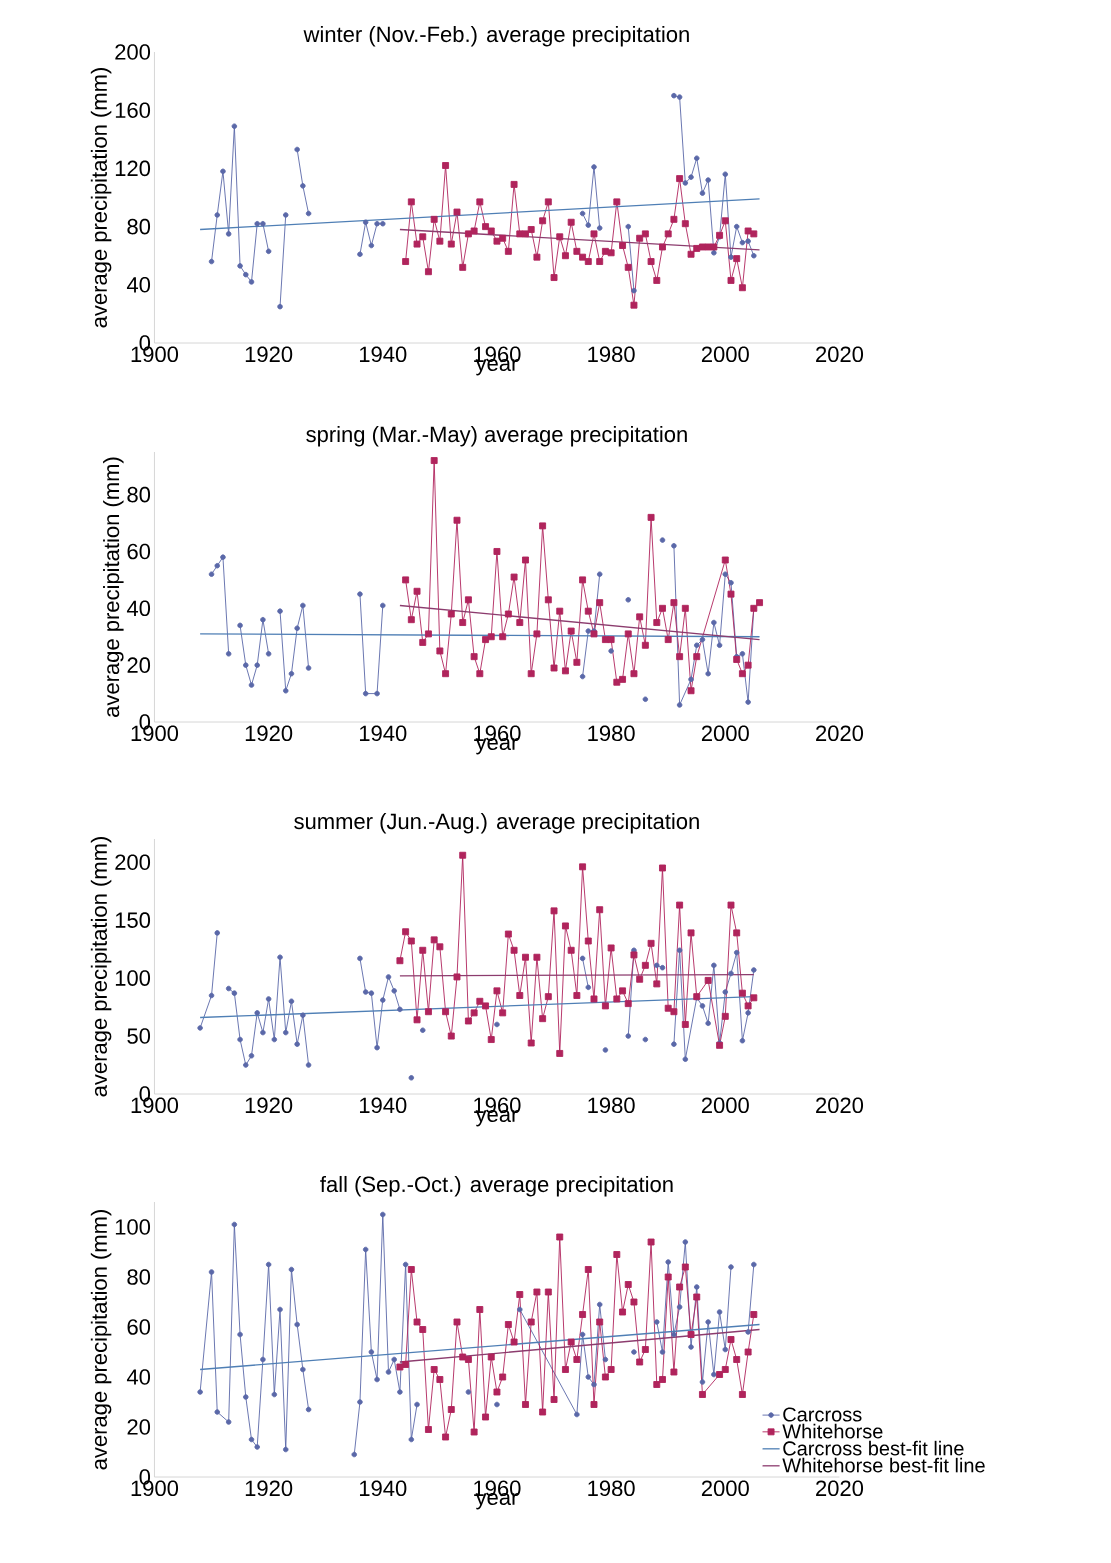 This screenshot has width=1111, height=1563. What do you see at coordinates (873, 1448) in the screenshot?
I see `legend-label: Carcross best-fit line` at bounding box center [873, 1448].